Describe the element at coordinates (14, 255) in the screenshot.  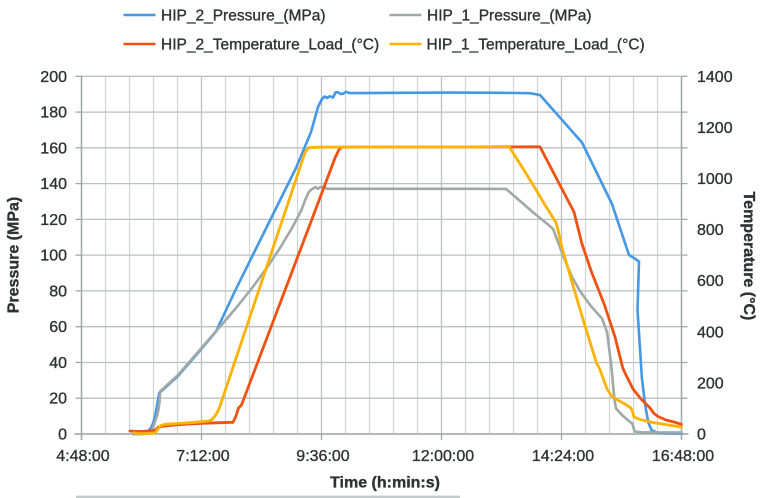
I see `svg-text: Pressure (MPa)` at that location.